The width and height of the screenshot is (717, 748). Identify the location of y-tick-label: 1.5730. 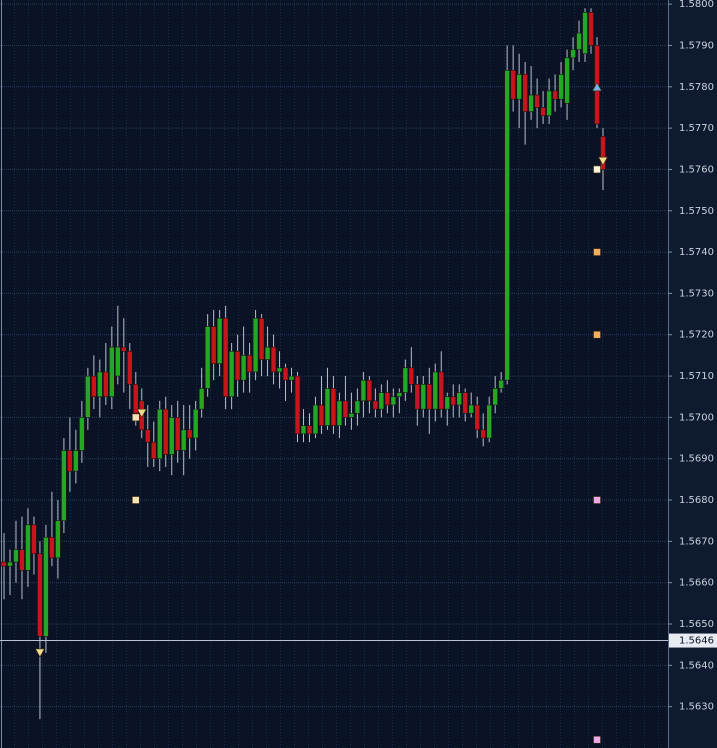
(696, 293).